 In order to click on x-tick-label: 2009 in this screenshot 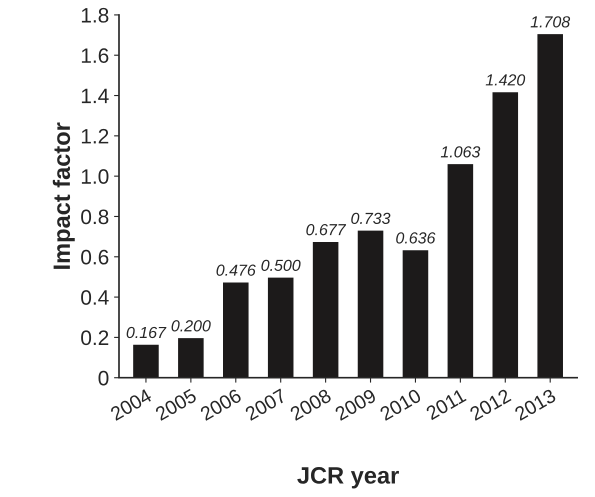, I will do `click(355, 404)`.